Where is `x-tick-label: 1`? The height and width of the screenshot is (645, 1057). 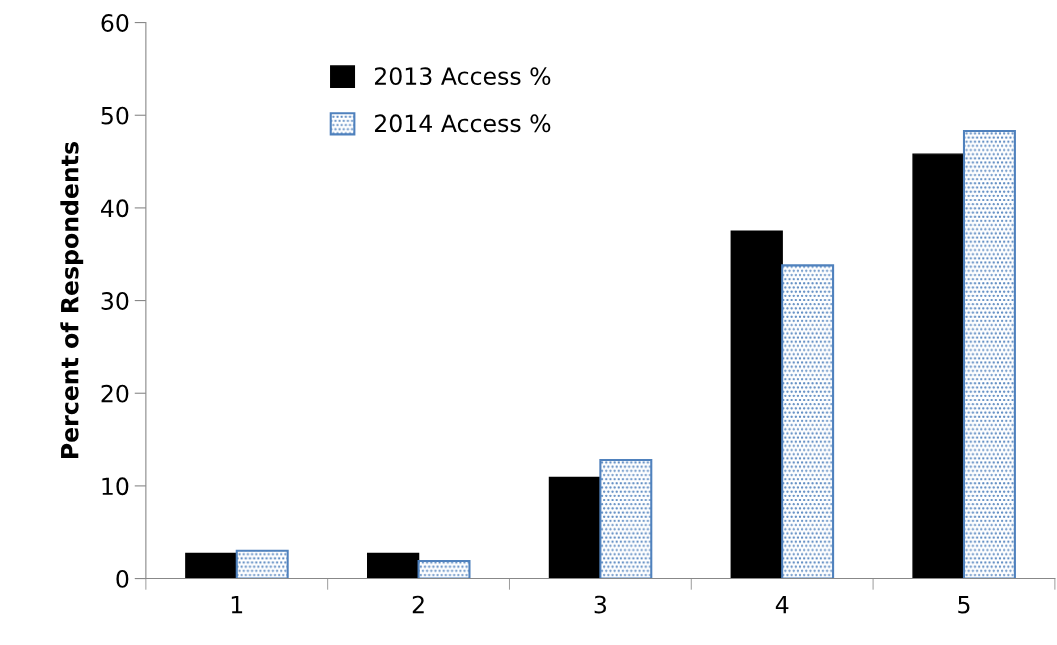
x-tick-label: 1 is located at coordinates (237, 604).